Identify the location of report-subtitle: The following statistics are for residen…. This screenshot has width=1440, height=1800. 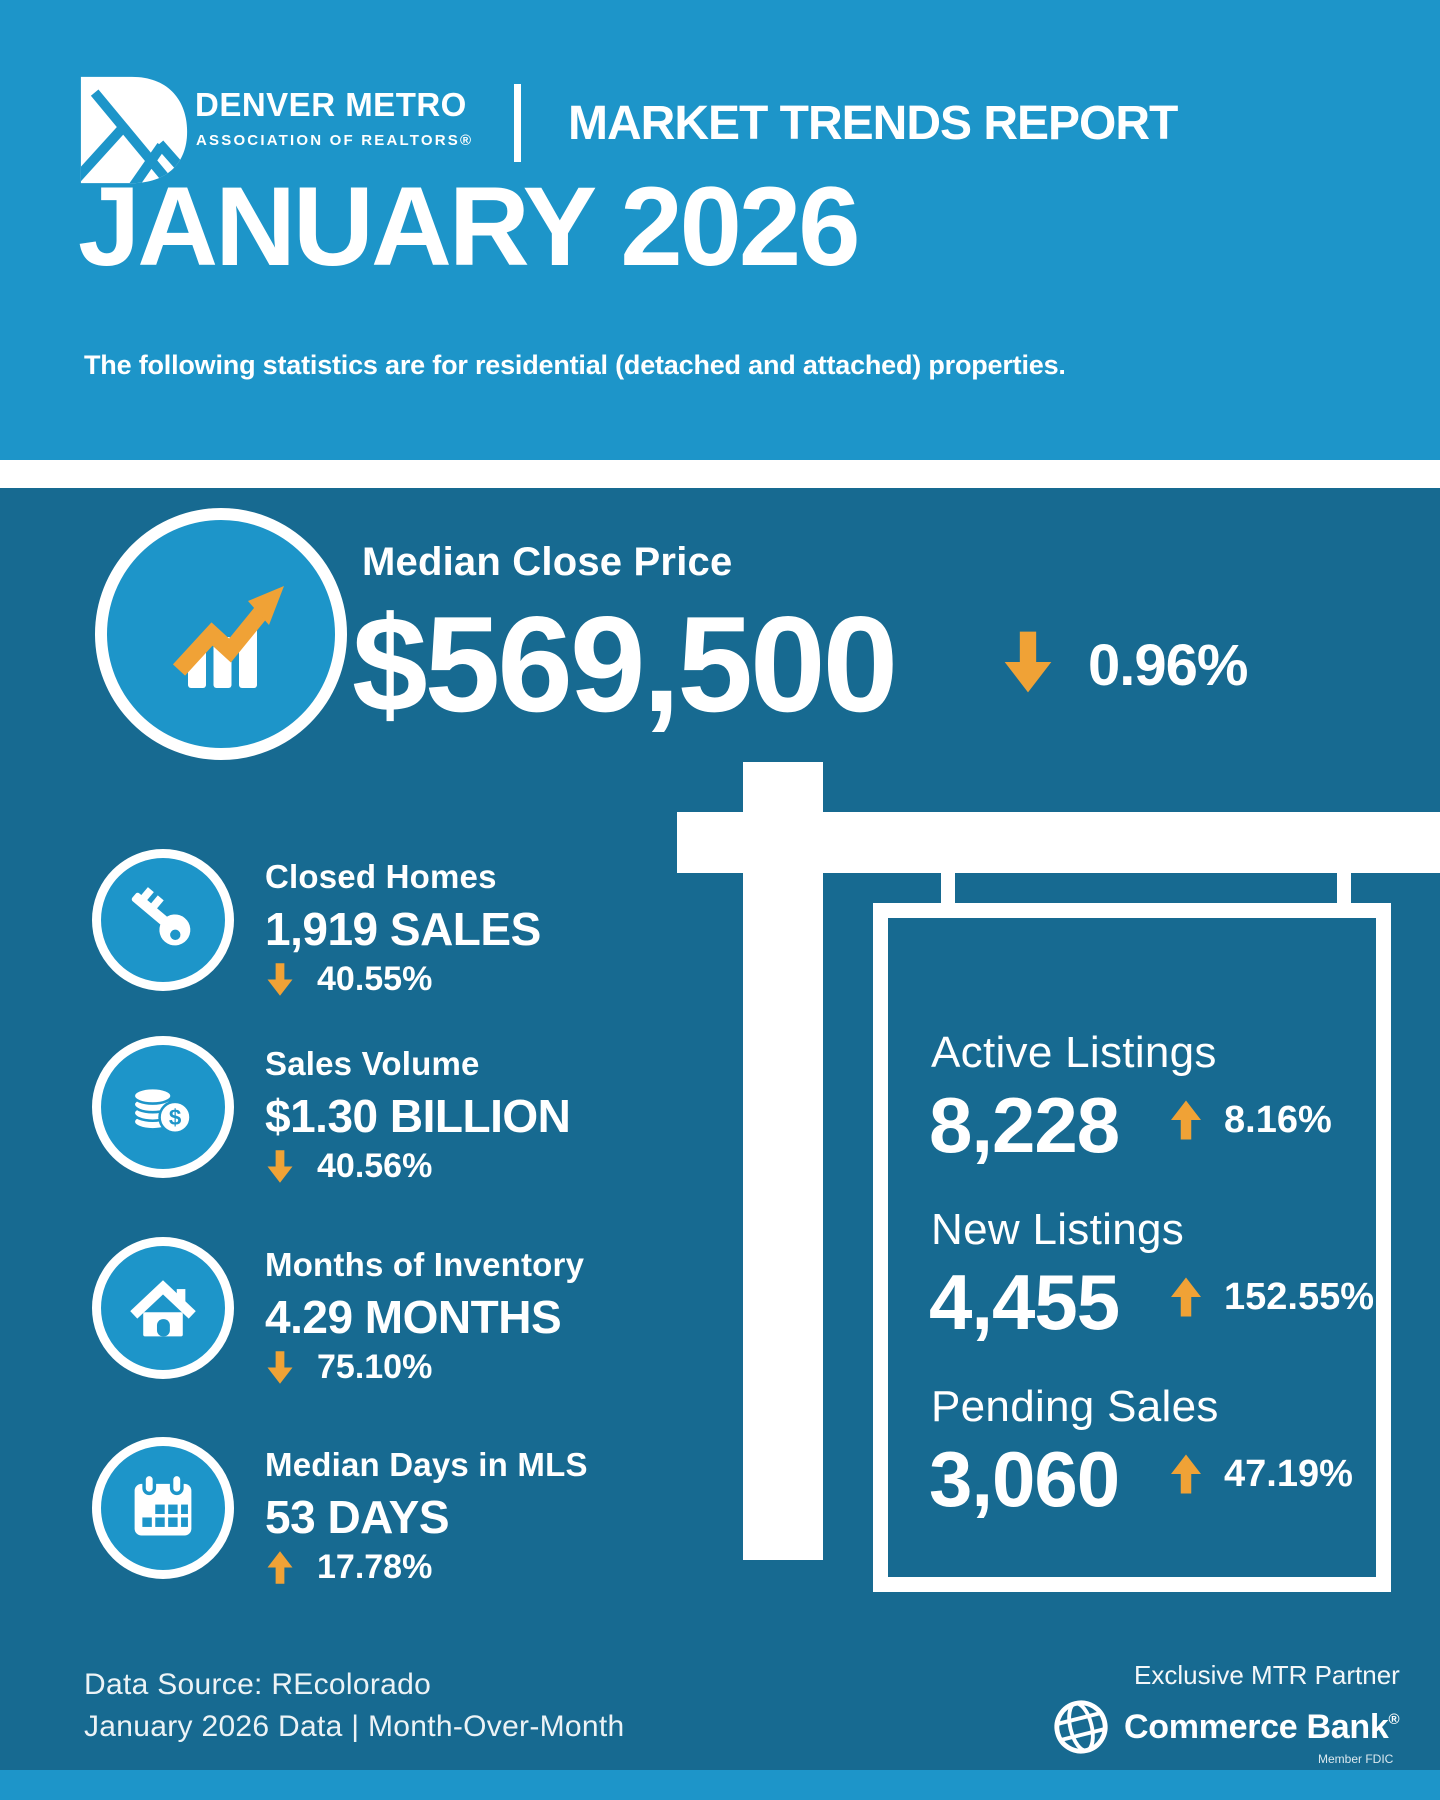
(575, 365).